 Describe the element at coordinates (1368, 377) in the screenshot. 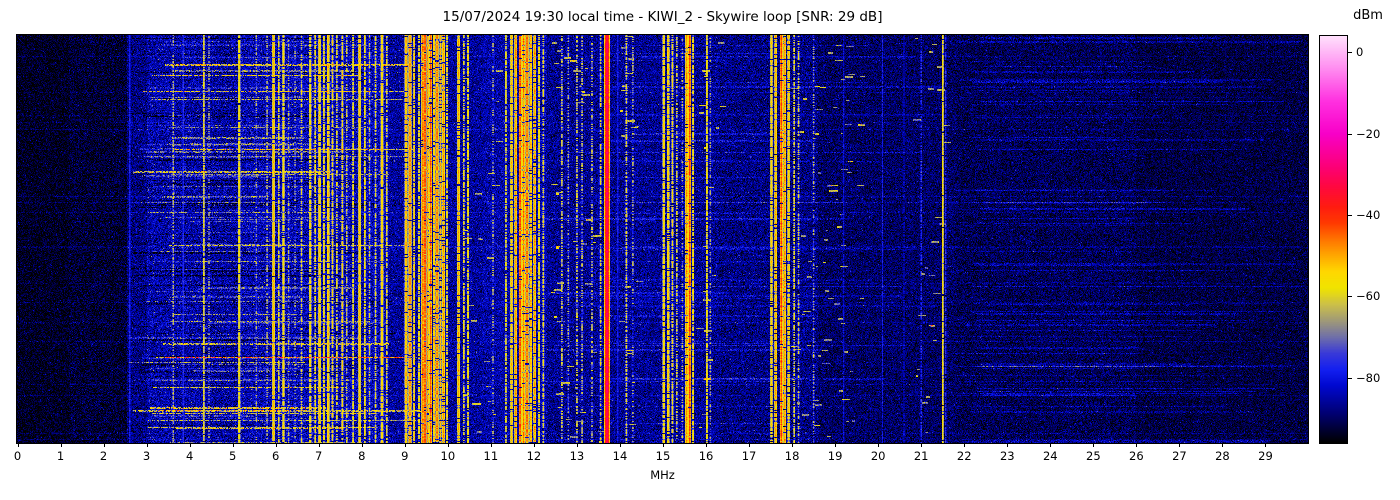

I see `colorbar-tick-label: −80` at that location.